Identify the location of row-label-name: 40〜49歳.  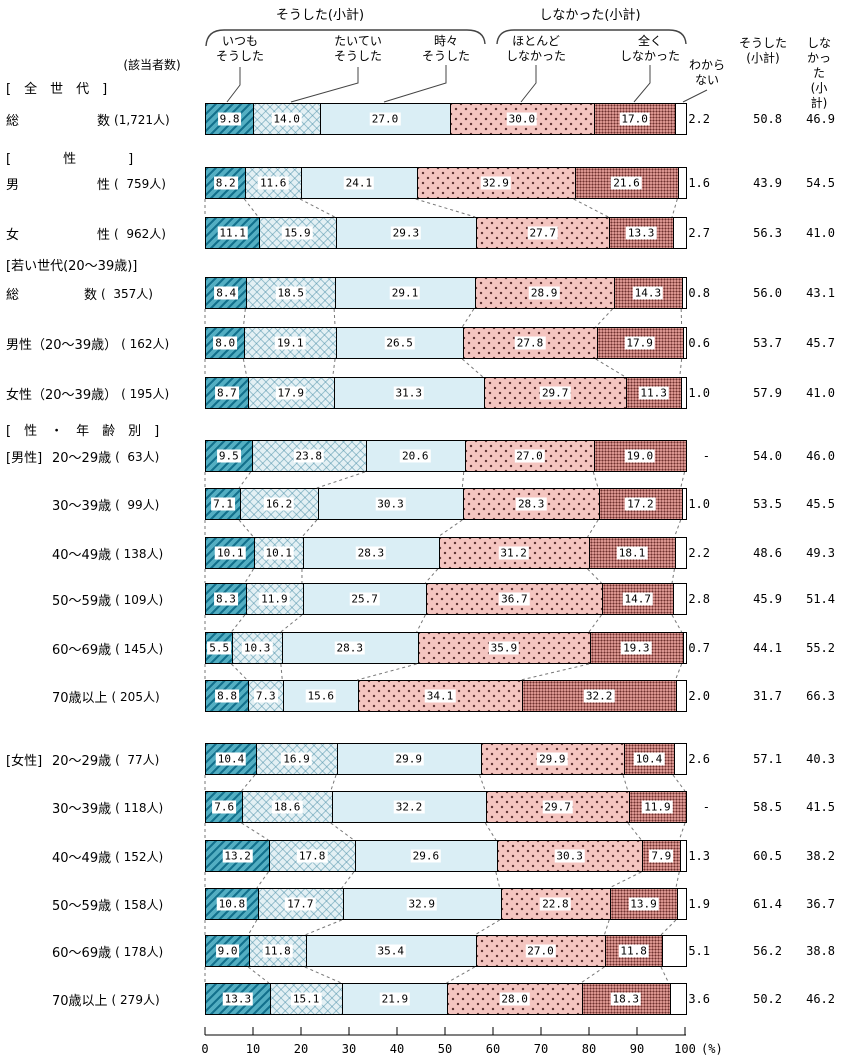
(82, 858).